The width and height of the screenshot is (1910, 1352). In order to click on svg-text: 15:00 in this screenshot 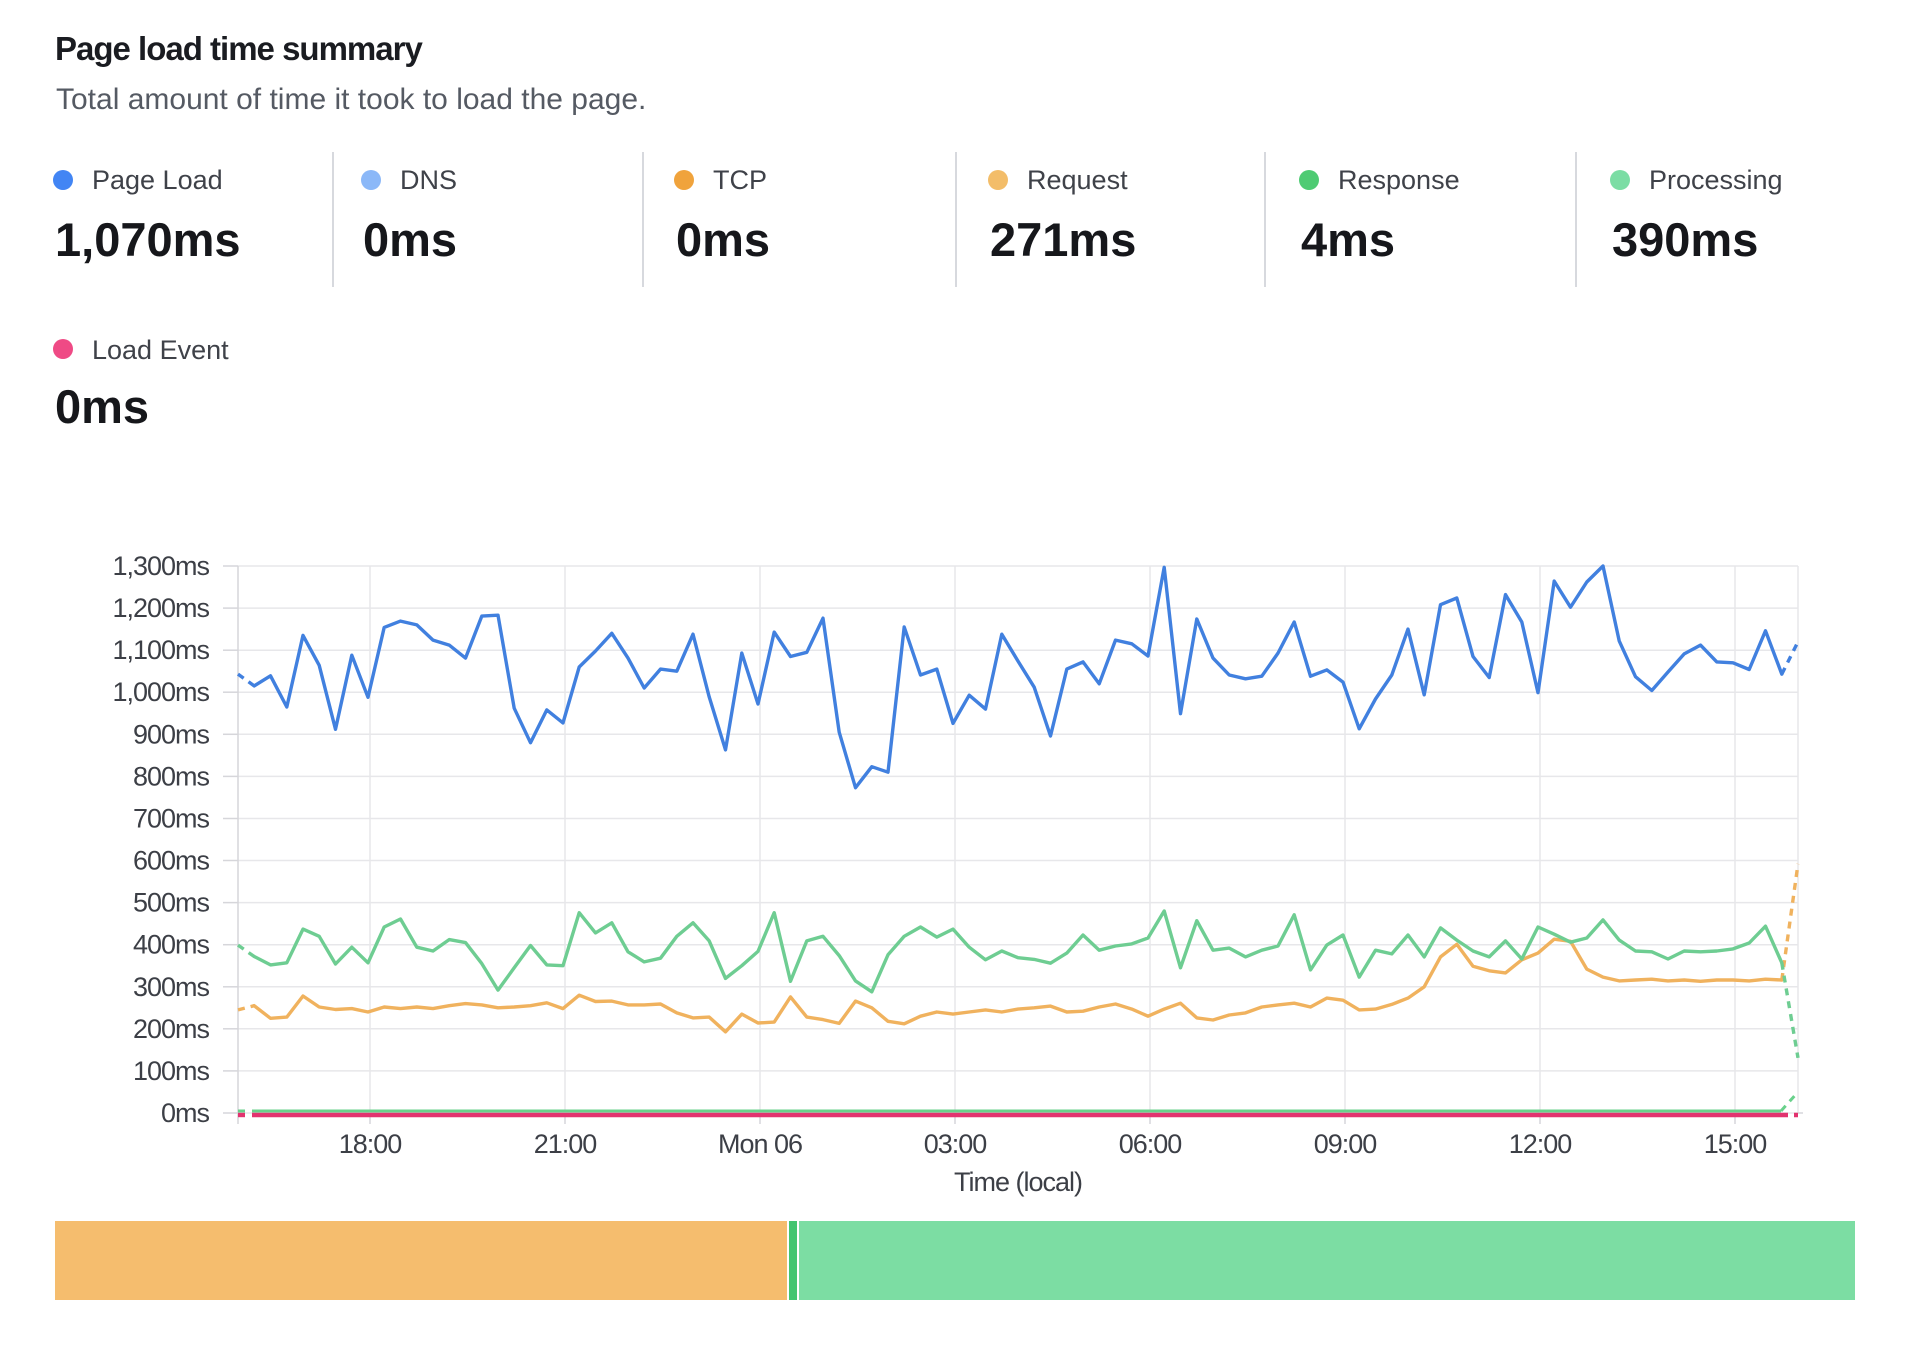, I will do `click(1735, 1144)`.